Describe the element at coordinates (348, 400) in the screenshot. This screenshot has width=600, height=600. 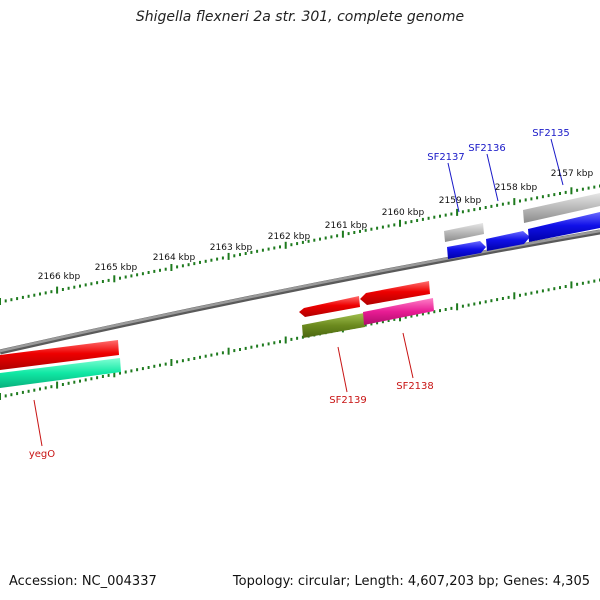
I see `gene-label-SF2139: SF2139` at that location.